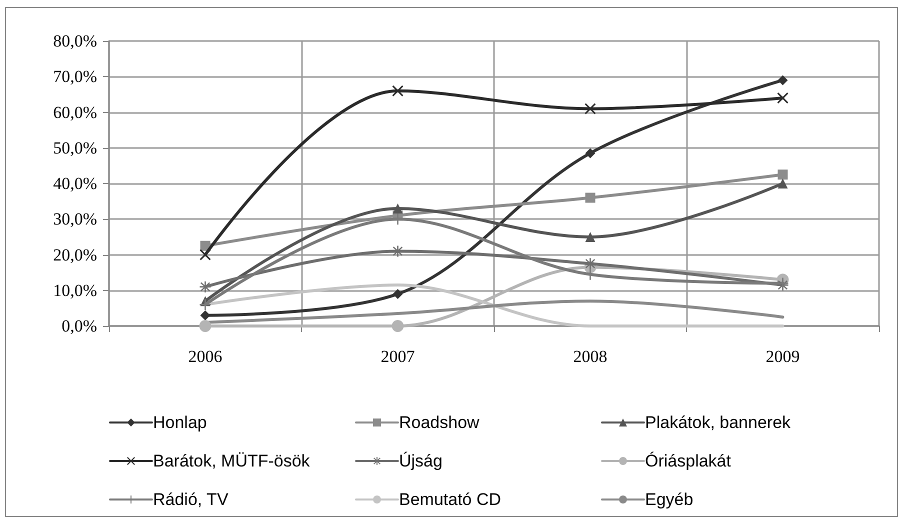 The image size is (905, 523). Describe the element at coordinates (75, 290) in the screenshot. I see `y-tick-label: 10,0%` at that location.